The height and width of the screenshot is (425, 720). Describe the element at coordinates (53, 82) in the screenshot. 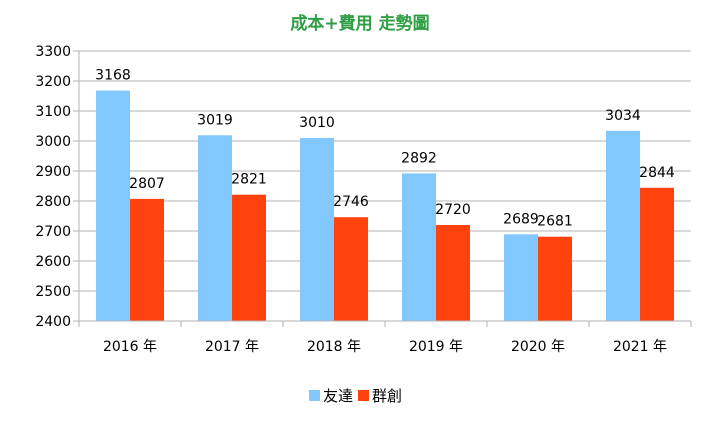

I see `y-tick-label: 3200` at that location.